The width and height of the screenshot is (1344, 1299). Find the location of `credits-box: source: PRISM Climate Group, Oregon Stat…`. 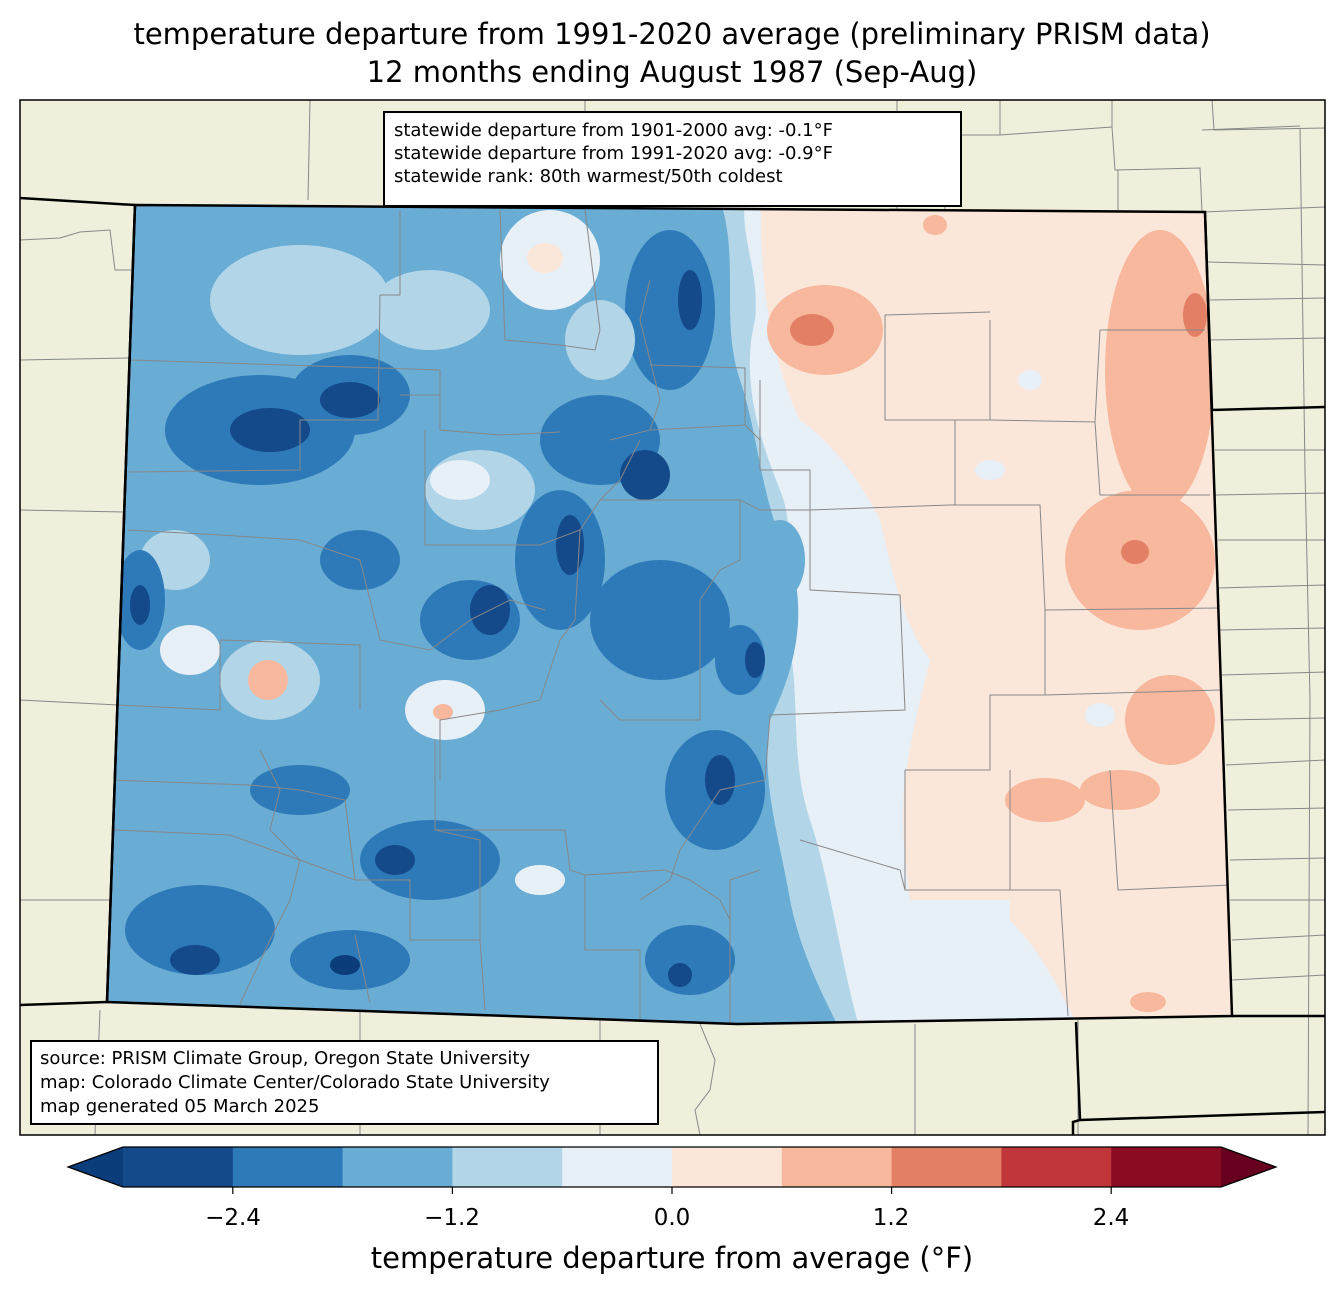

credits-box: source: PRISM Climate Group, Oregon Stat… is located at coordinates (344, 1082).